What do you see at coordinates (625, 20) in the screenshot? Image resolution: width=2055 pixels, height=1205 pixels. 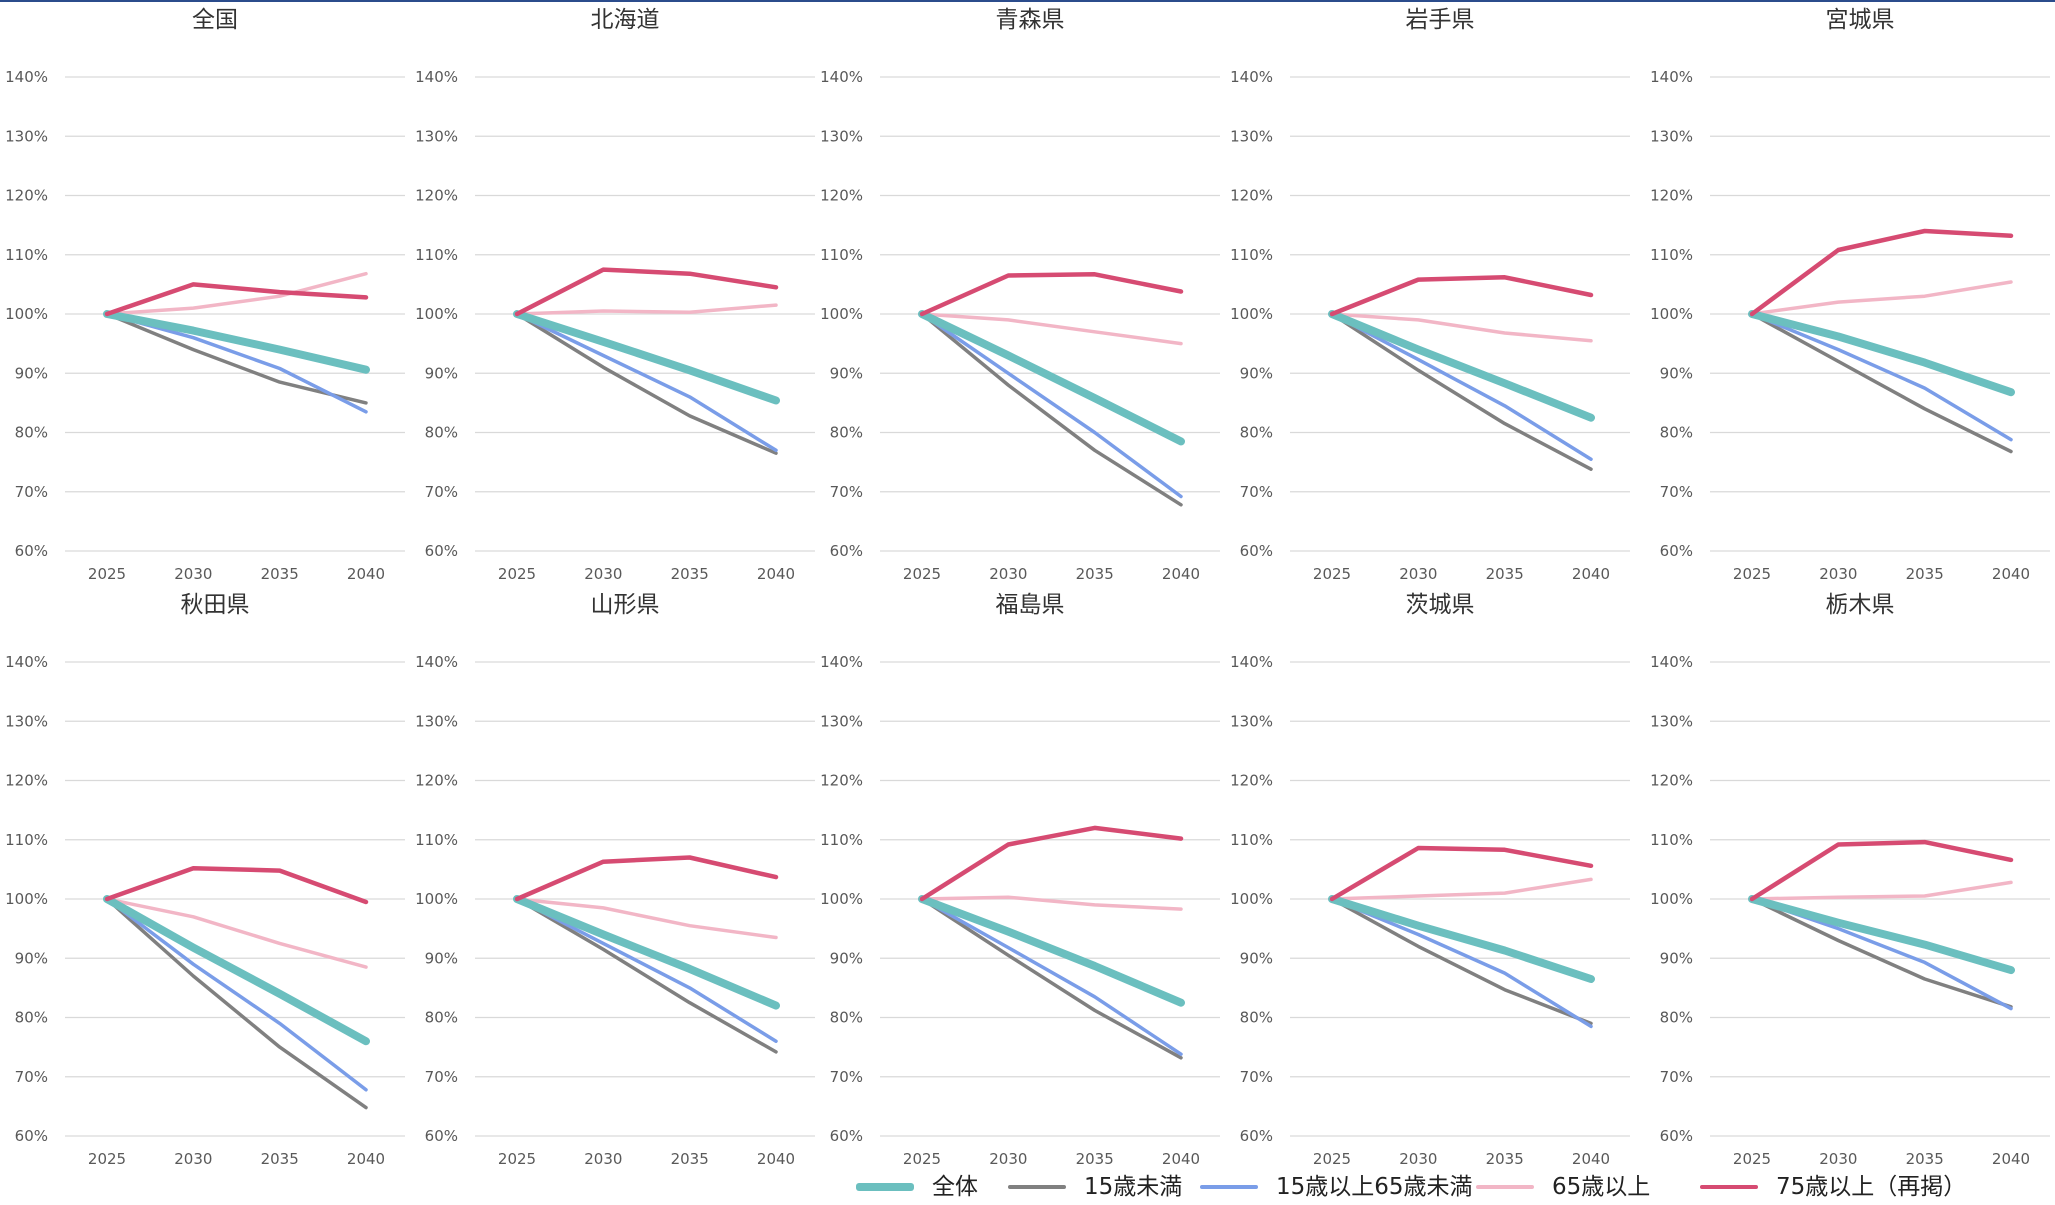 I see `chart-title: 北海道` at bounding box center [625, 20].